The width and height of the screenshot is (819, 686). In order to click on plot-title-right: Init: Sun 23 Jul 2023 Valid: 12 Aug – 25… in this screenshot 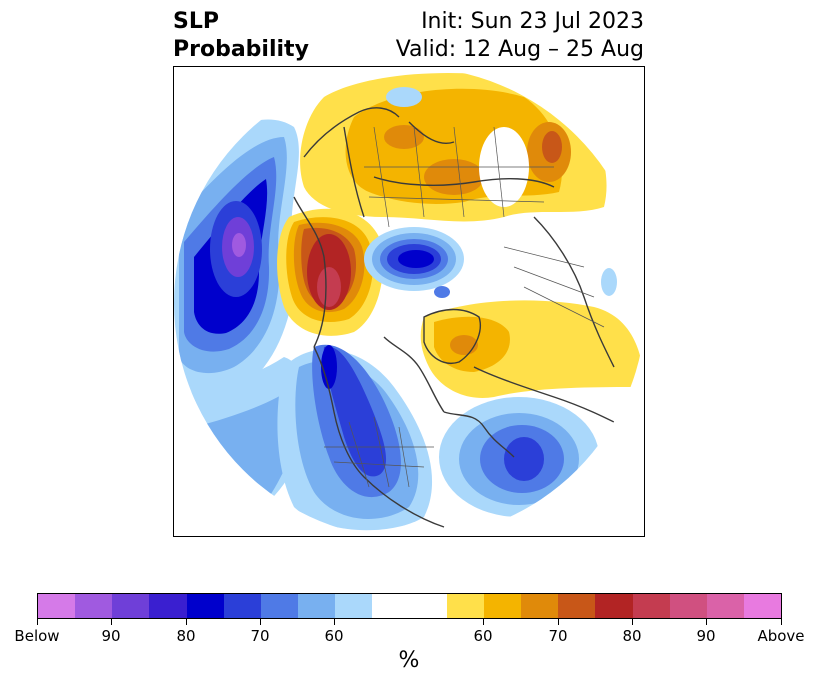, I will do `click(520, 36)`.